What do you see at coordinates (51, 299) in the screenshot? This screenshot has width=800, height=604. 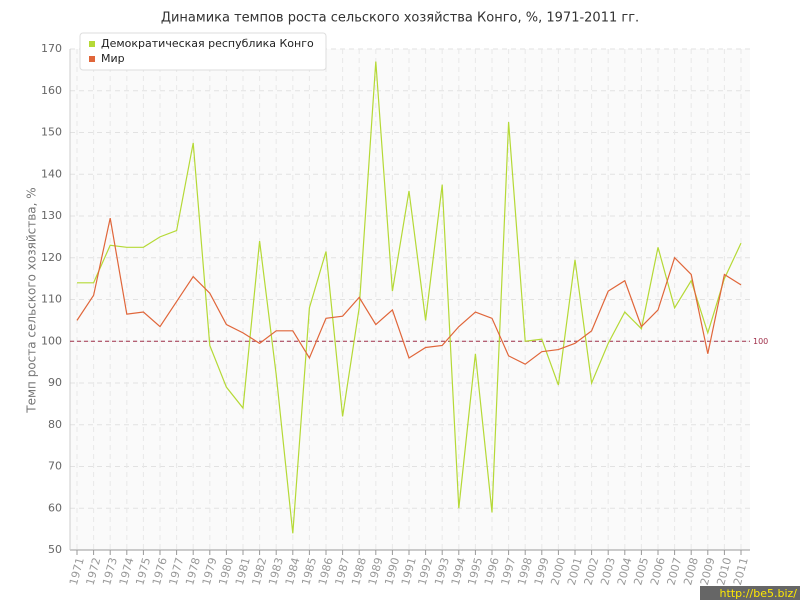 I see `y-tick-label: 110` at bounding box center [51, 299].